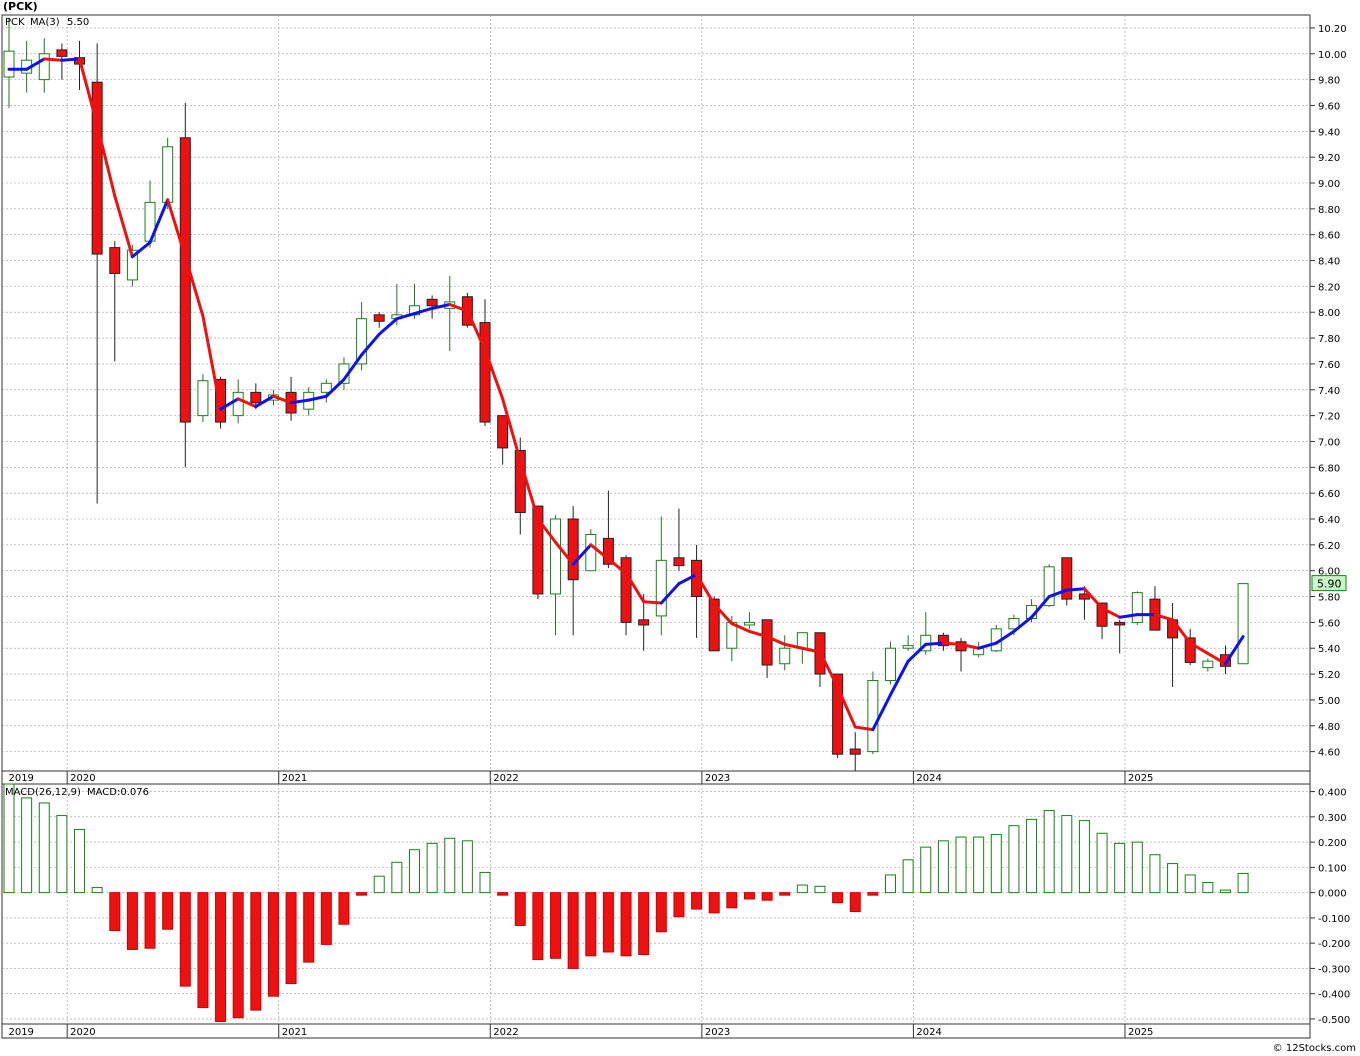 This screenshot has height=1056, width=1360. Describe the element at coordinates (1332, 818) in the screenshot. I see `macd-tick-label: 0.300` at that location.